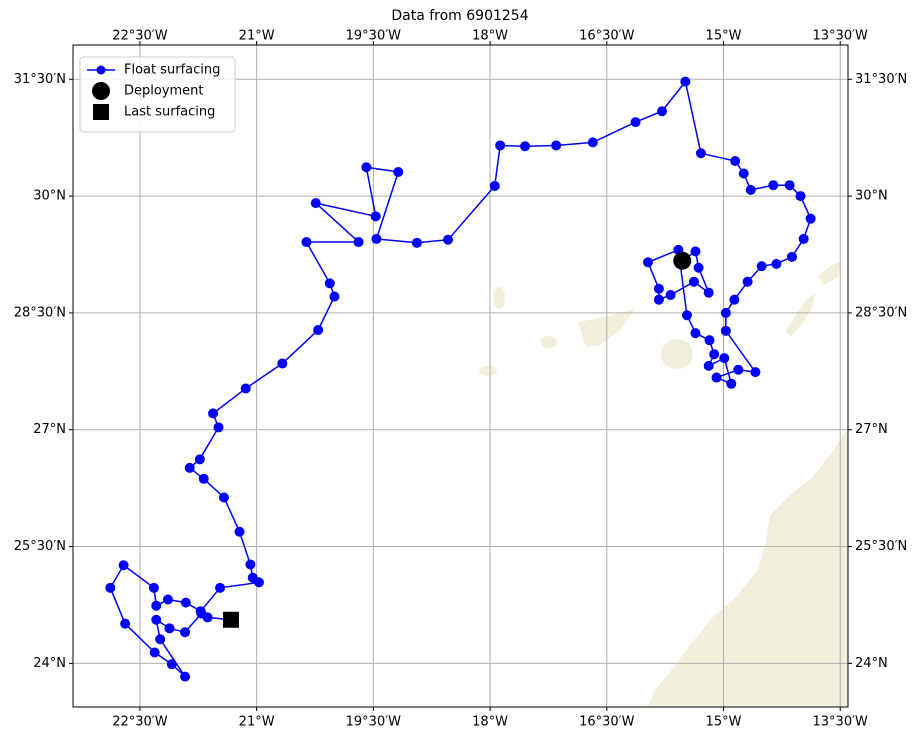  Describe the element at coordinates (230, 619) in the screenshot. I see `marker-square` at that location.